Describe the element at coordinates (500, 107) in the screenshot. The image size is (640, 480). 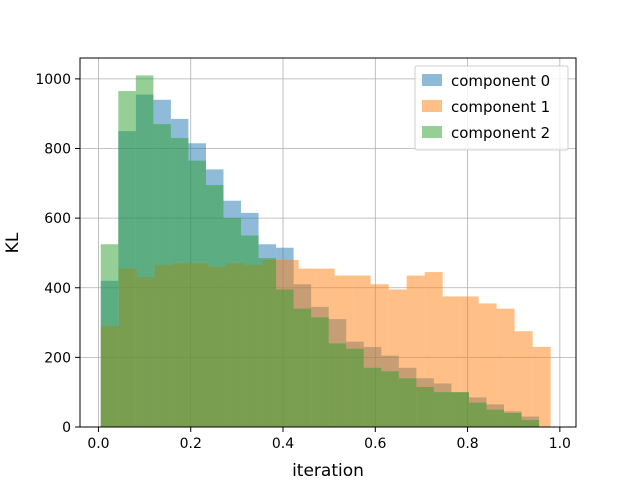
I see `legend-label-1: component 1` at that location.